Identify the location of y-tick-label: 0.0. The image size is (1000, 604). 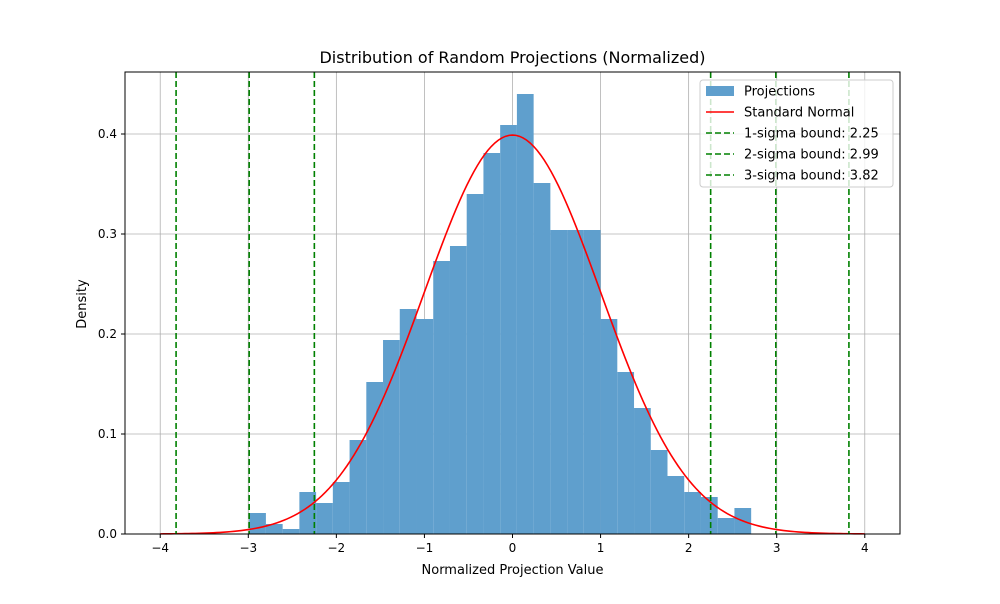
(107, 534).